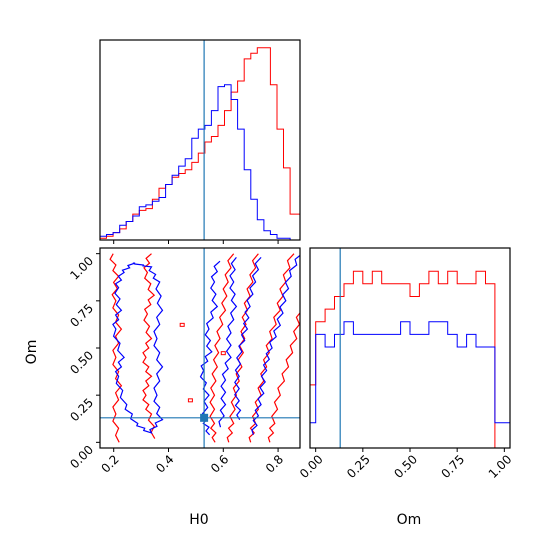  I want to click on tick-label-om-y-2: 0.50, so click(81, 362).